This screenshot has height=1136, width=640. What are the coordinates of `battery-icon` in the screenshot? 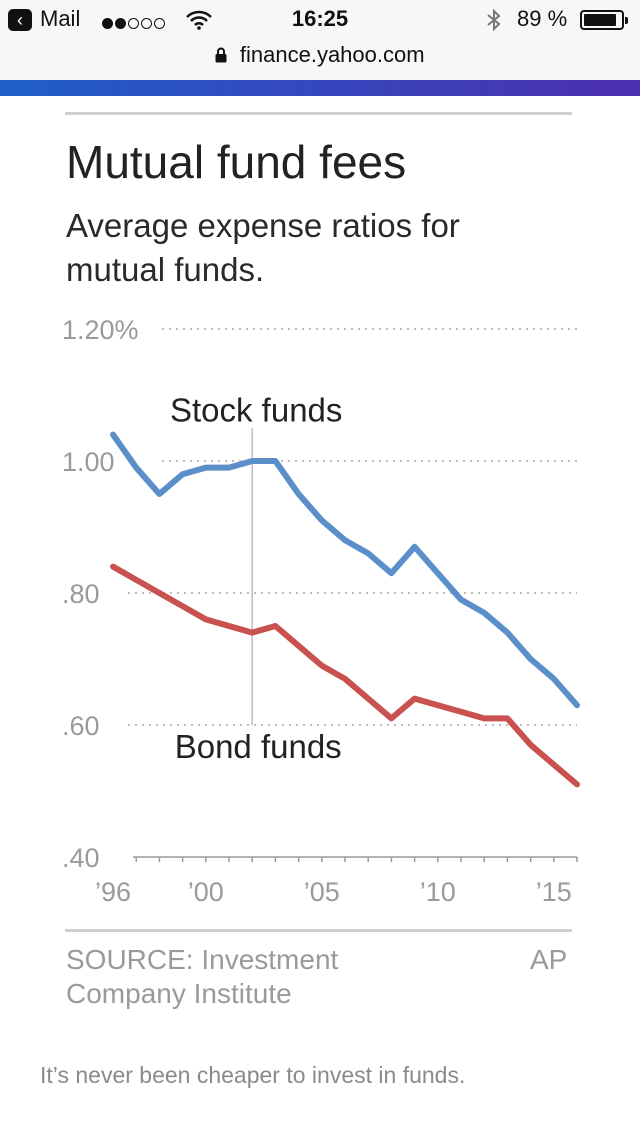 It's located at (604, 20).